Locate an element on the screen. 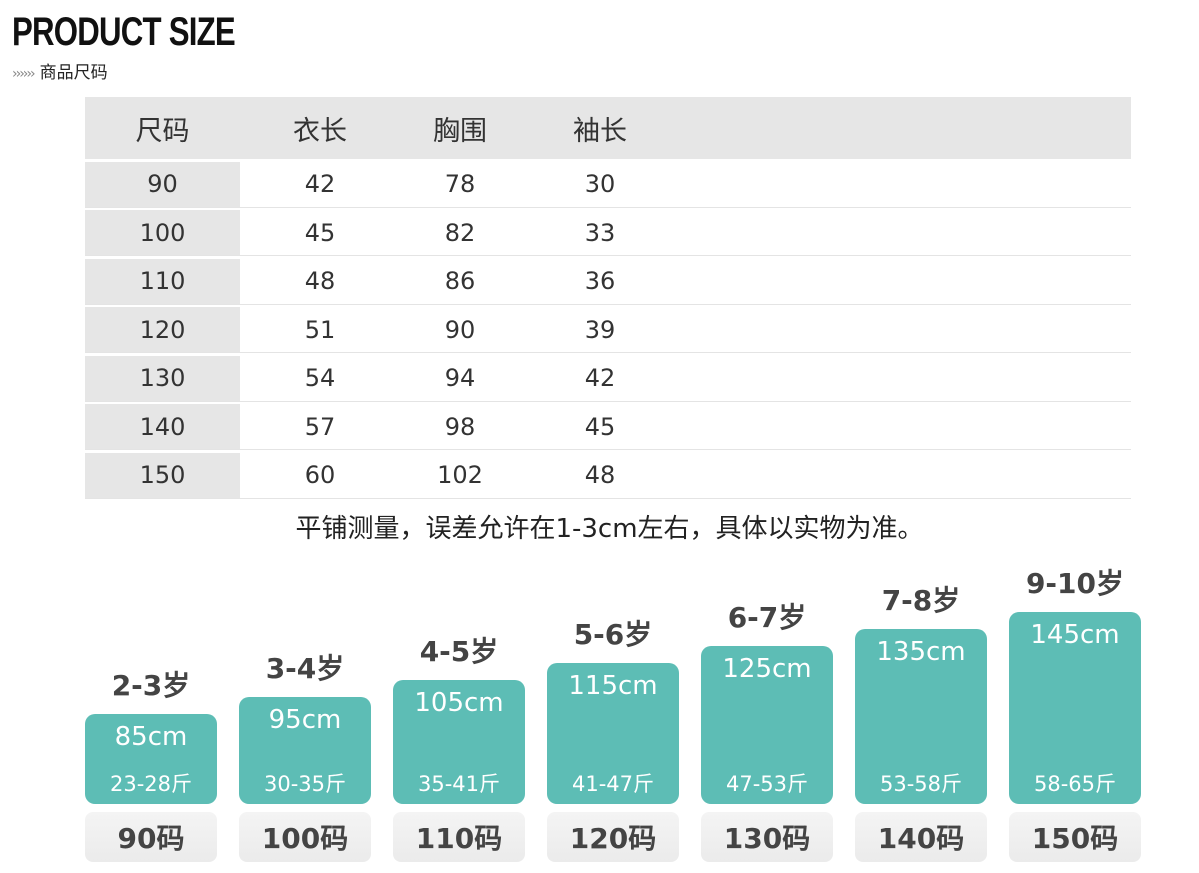 The image size is (1199, 873). size-category-label: 100码 is located at coordinates (305, 837).